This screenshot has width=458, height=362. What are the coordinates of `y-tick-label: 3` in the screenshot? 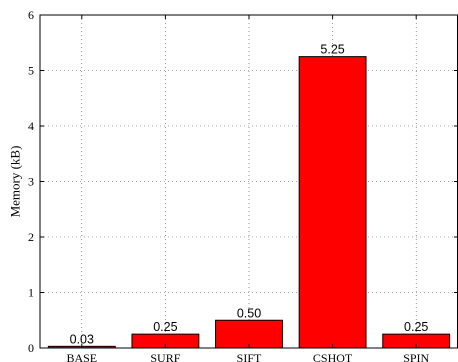 It's located at (31, 182).